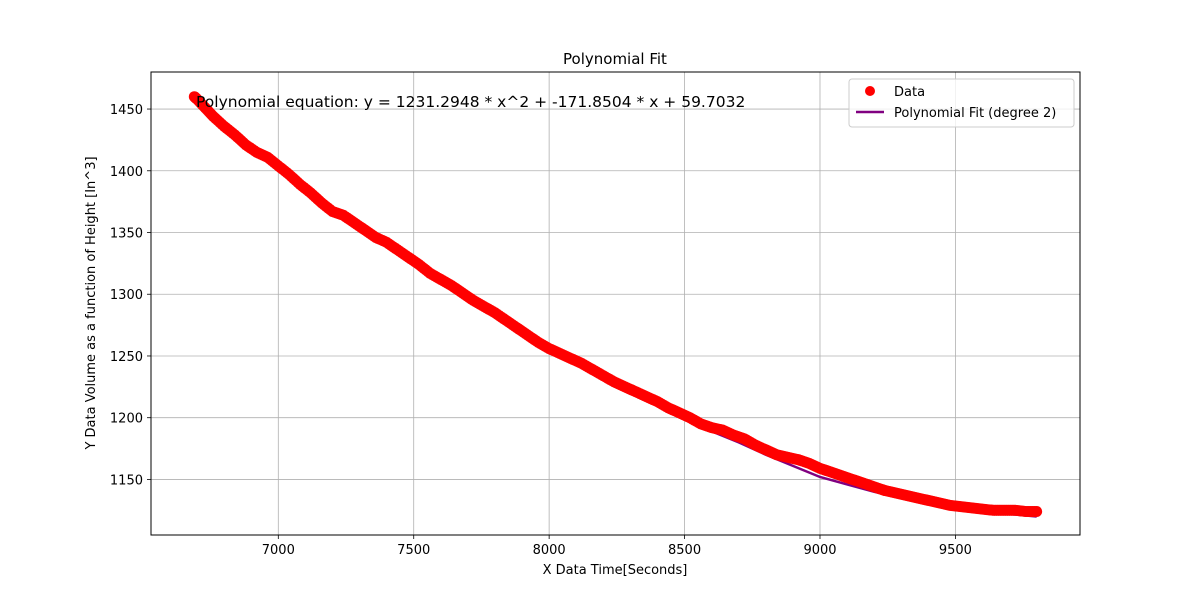 The width and height of the screenshot is (1200, 600). I want to click on x-tick-label: 8000, so click(549, 550).